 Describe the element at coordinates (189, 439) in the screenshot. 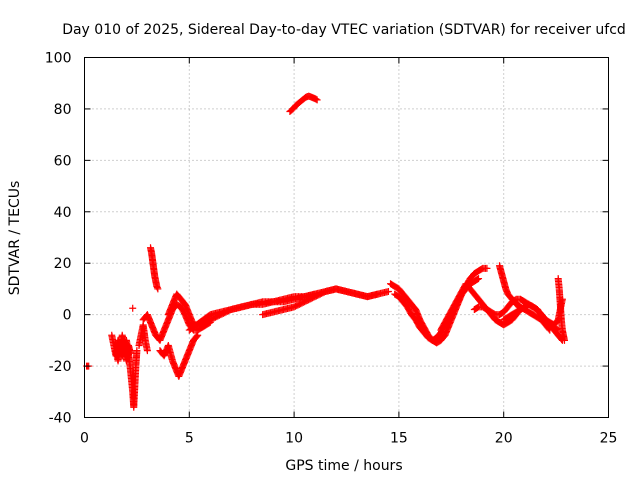

I see `x-tick-label: 5` at that location.